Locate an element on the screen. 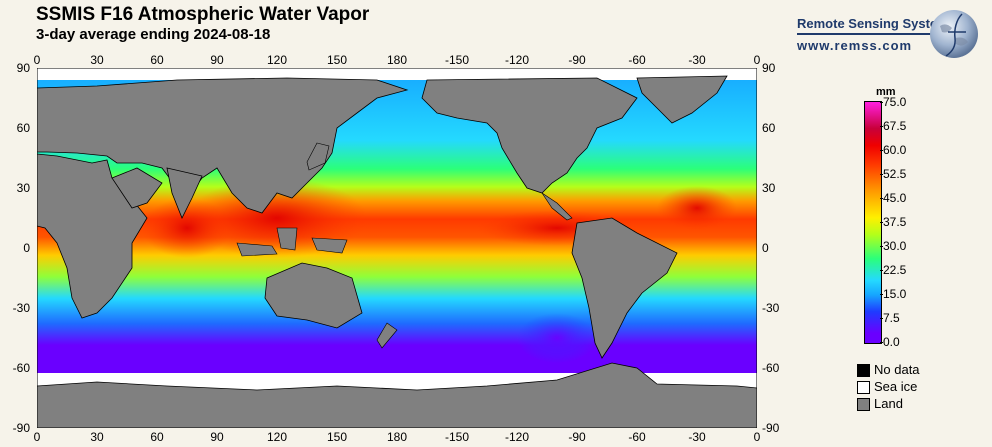 This screenshot has height=447, width=992. colorbar-tick-label: 0.0 is located at coordinates (891, 342).